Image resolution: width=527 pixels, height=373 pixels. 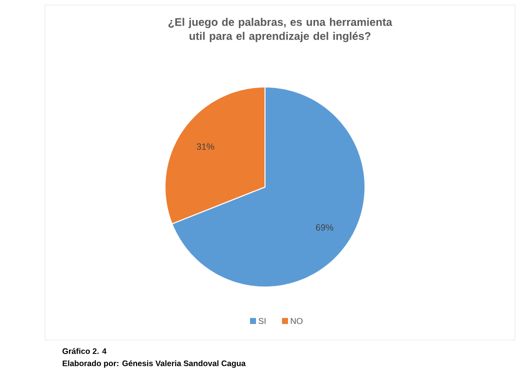 I want to click on data-label: 69%, so click(x=325, y=227).